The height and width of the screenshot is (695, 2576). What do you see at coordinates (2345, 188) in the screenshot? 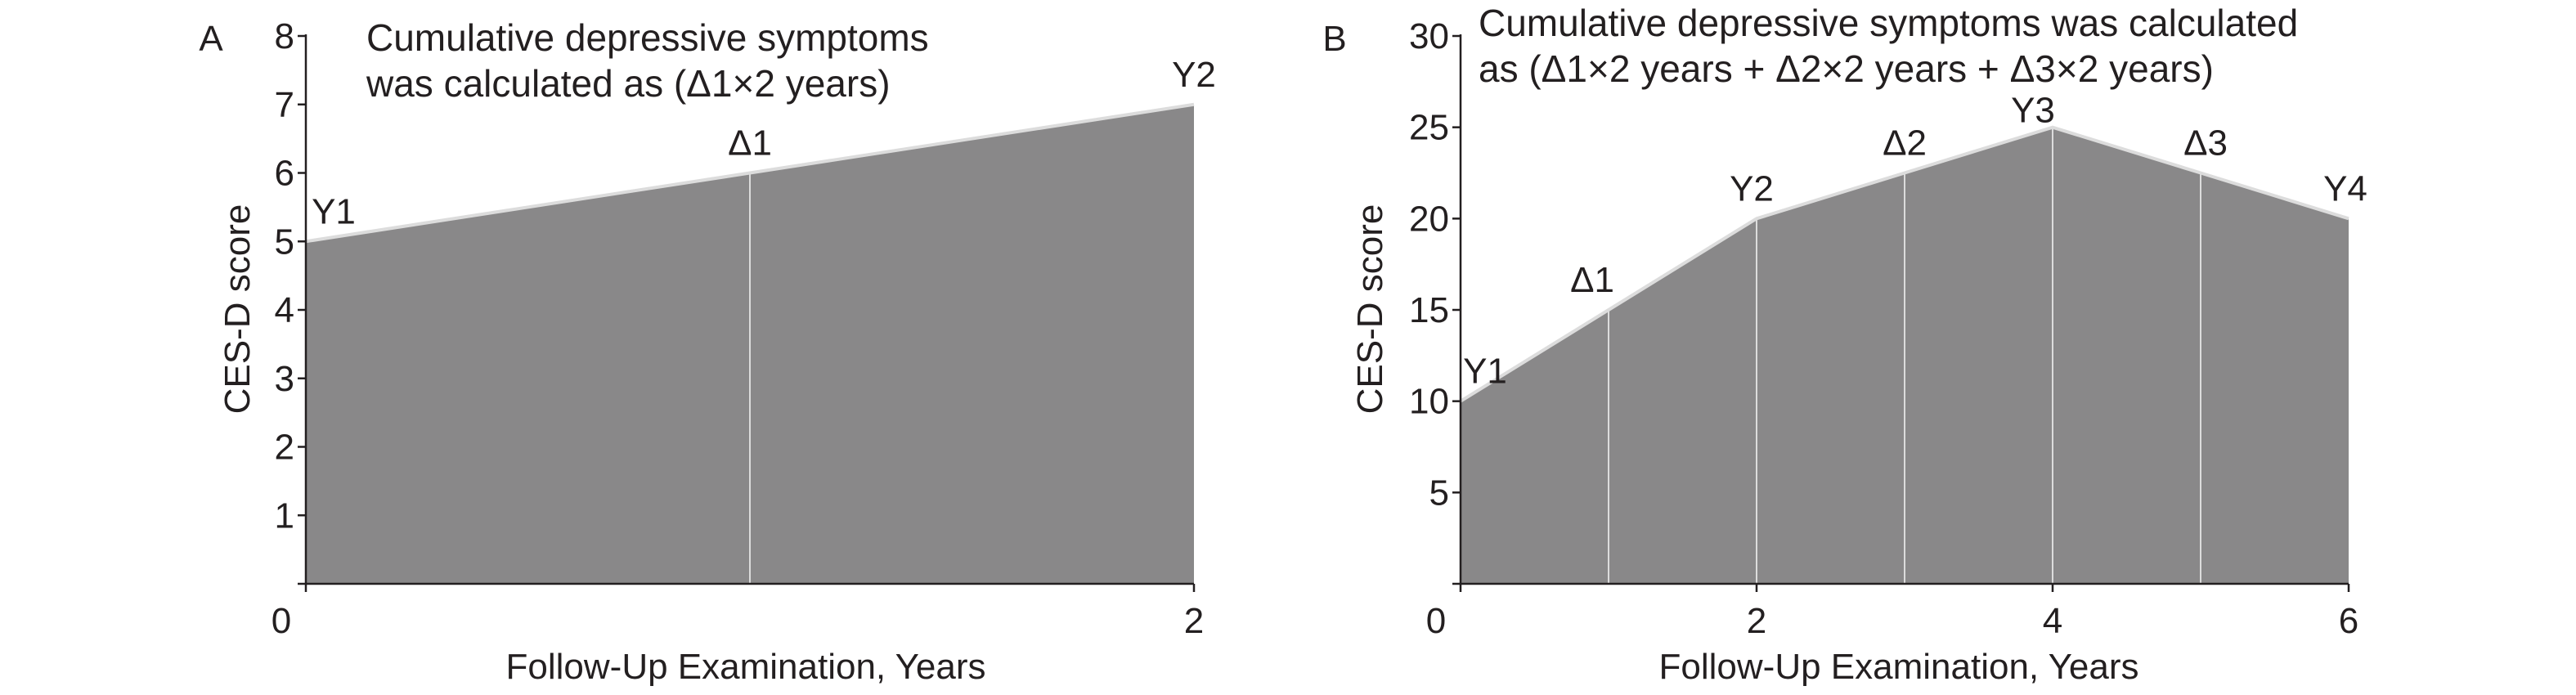
I see `panel-b-point-label: Y4` at bounding box center [2345, 188].